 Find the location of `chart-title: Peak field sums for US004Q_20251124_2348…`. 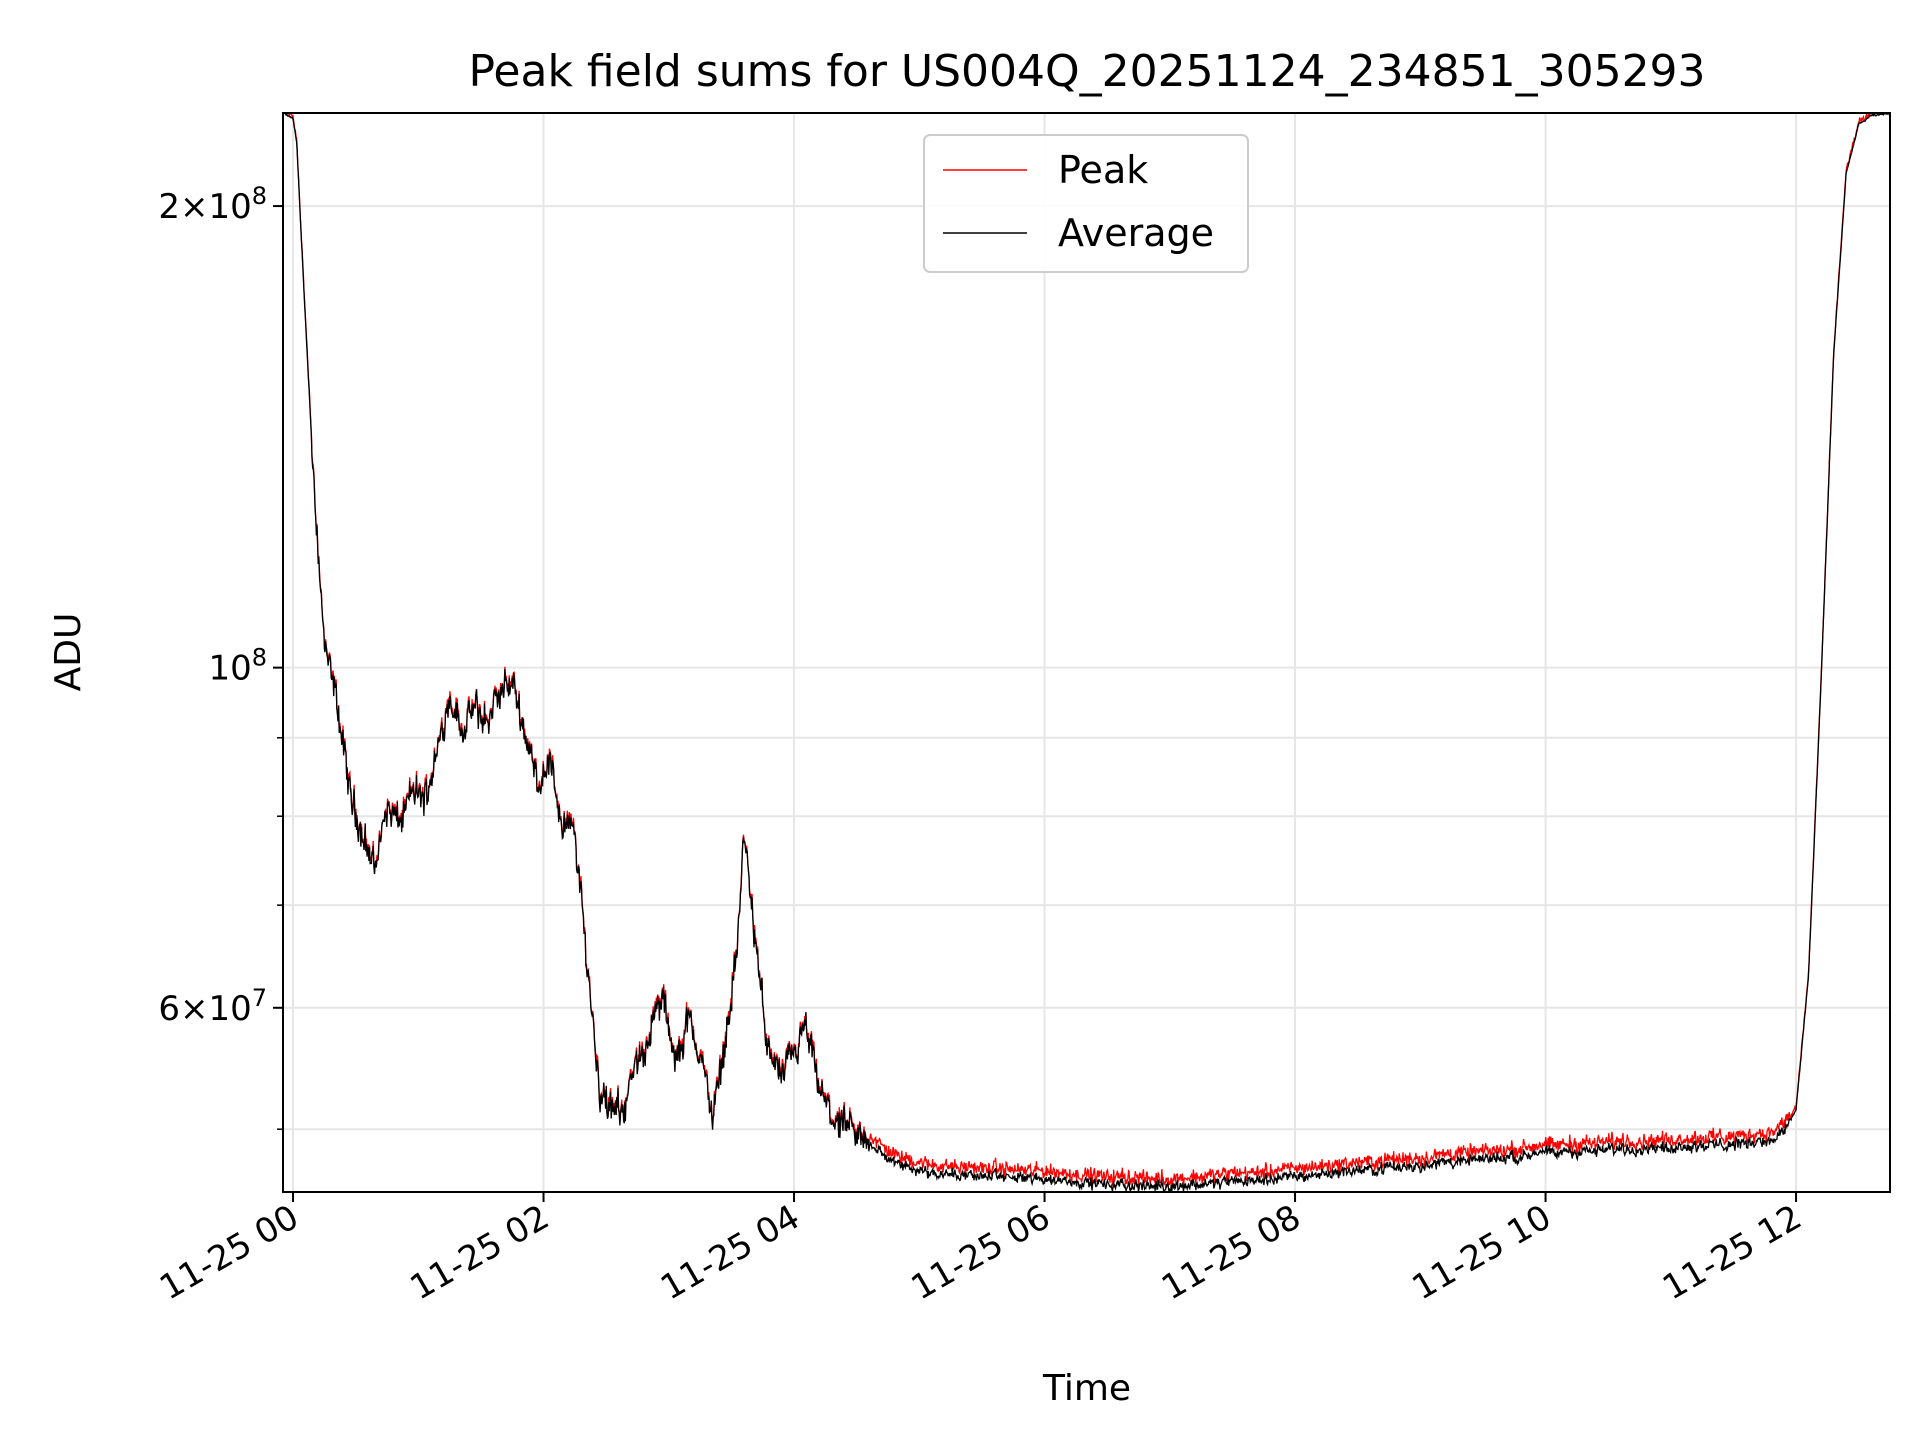

chart-title: Peak field sums for US004Q_20251124_2348… is located at coordinates (1086, 71).